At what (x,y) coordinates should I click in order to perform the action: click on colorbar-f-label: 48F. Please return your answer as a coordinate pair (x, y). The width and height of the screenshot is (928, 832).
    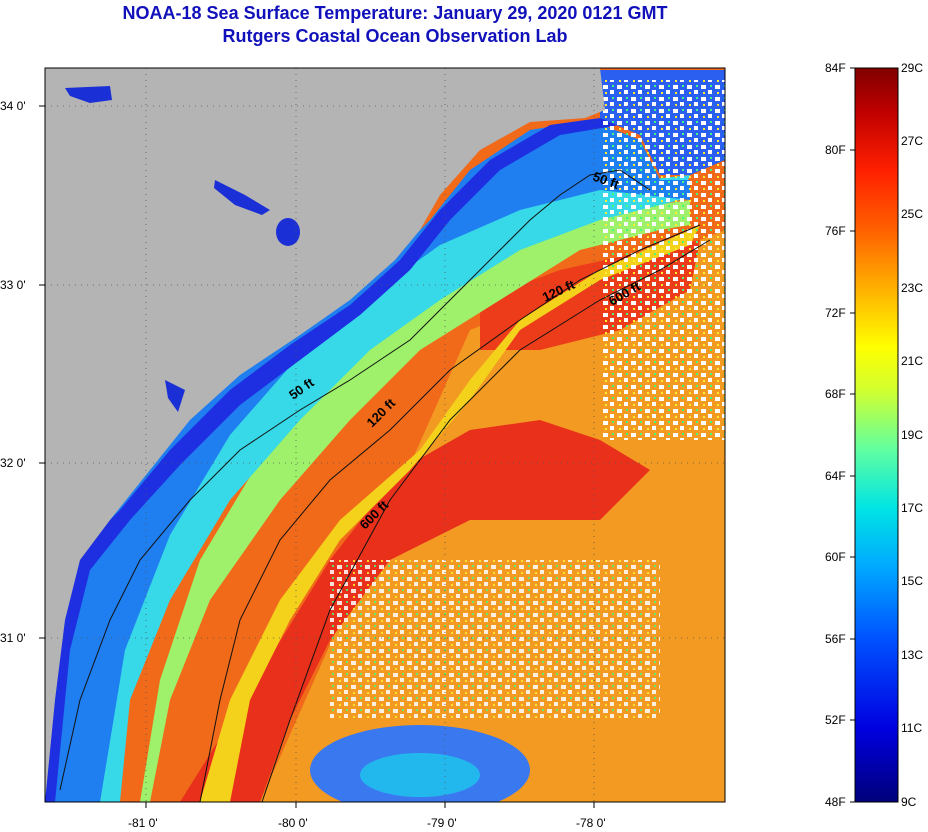
    Looking at the image, I should click on (835, 802).